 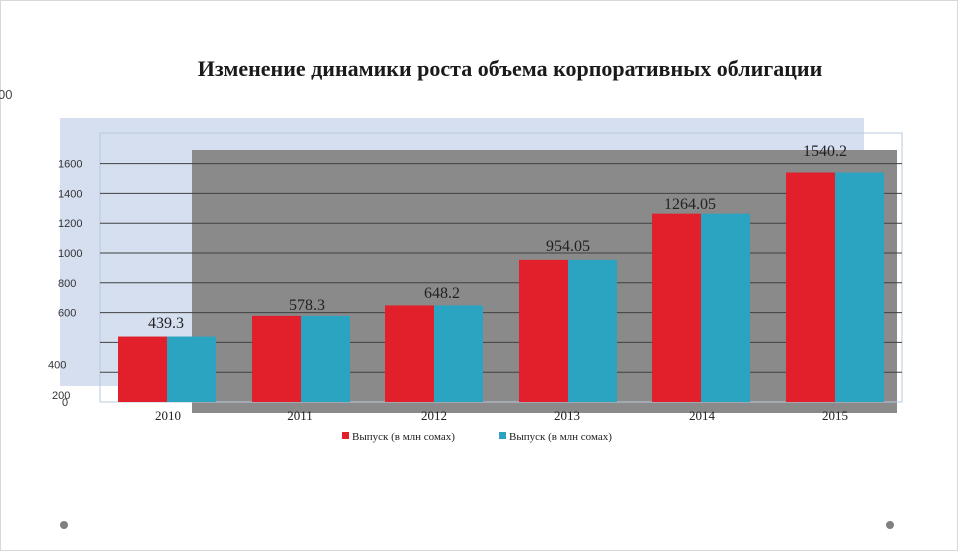 What do you see at coordinates (307, 305) in the screenshot?
I see `data-label: 578.3` at bounding box center [307, 305].